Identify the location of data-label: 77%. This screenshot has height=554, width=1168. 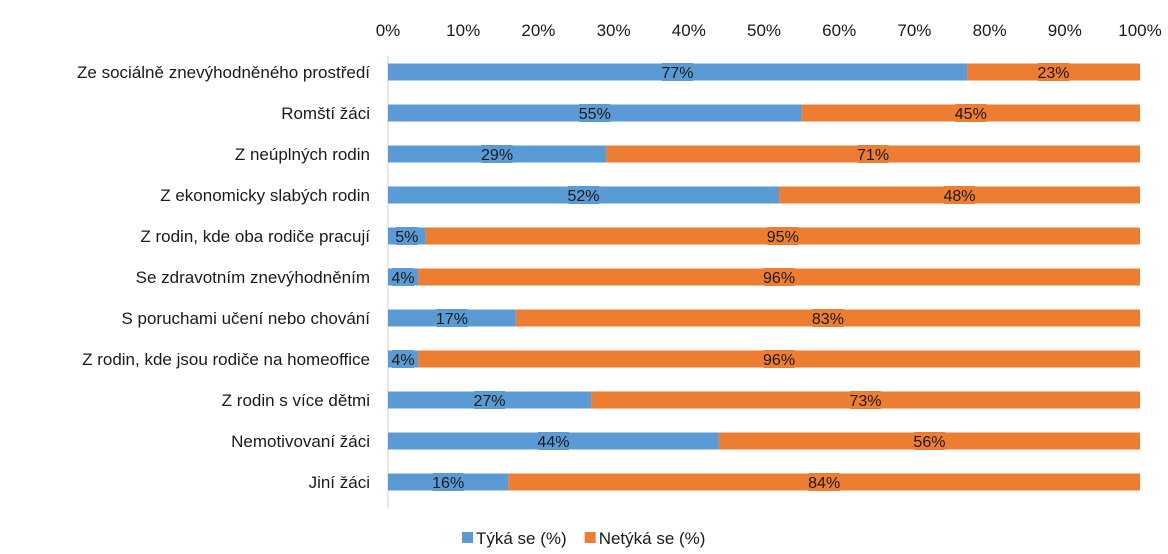
(678, 73).